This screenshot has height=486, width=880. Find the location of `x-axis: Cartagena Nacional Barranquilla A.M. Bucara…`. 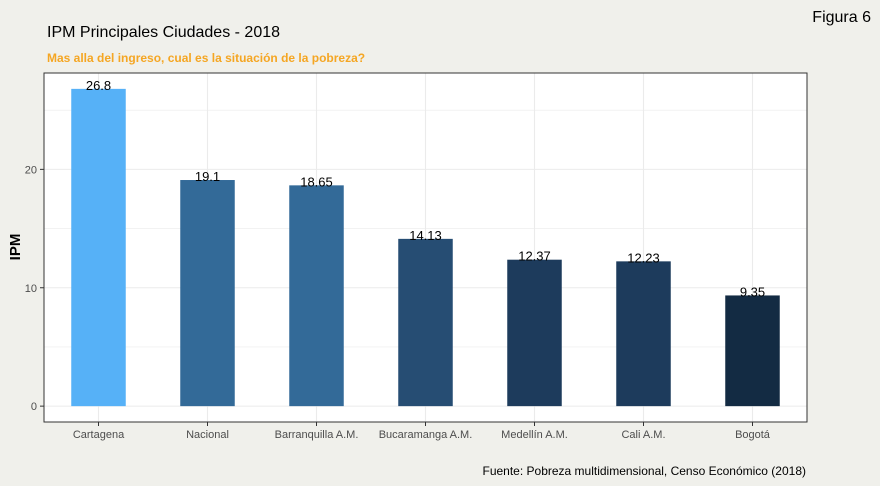

x-axis: Cartagena Nacional Barranquilla A.M. Bucara… is located at coordinates (422, 431).